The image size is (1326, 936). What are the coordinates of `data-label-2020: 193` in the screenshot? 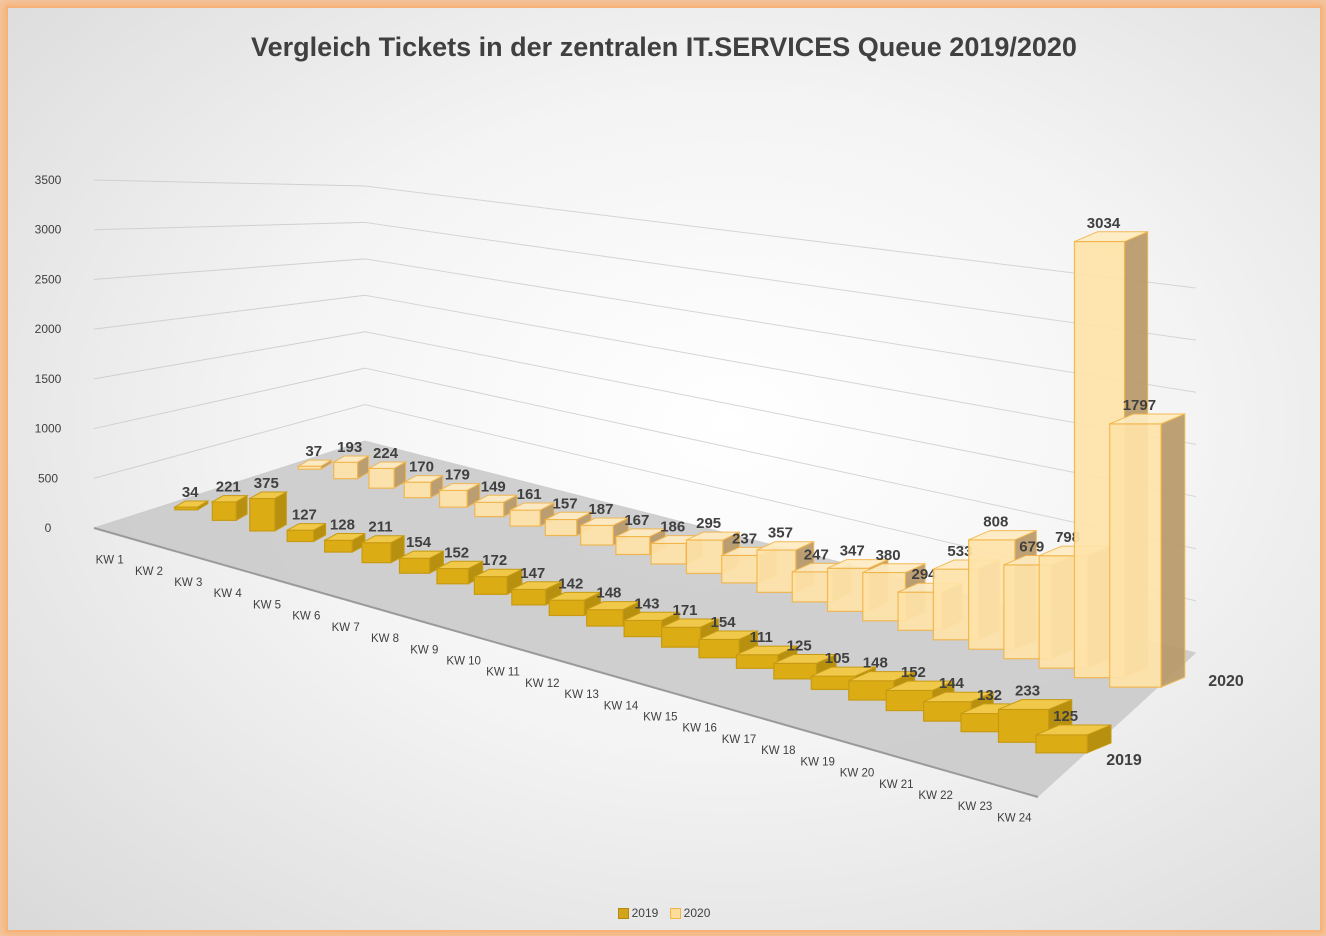 It's located at (349, 447).